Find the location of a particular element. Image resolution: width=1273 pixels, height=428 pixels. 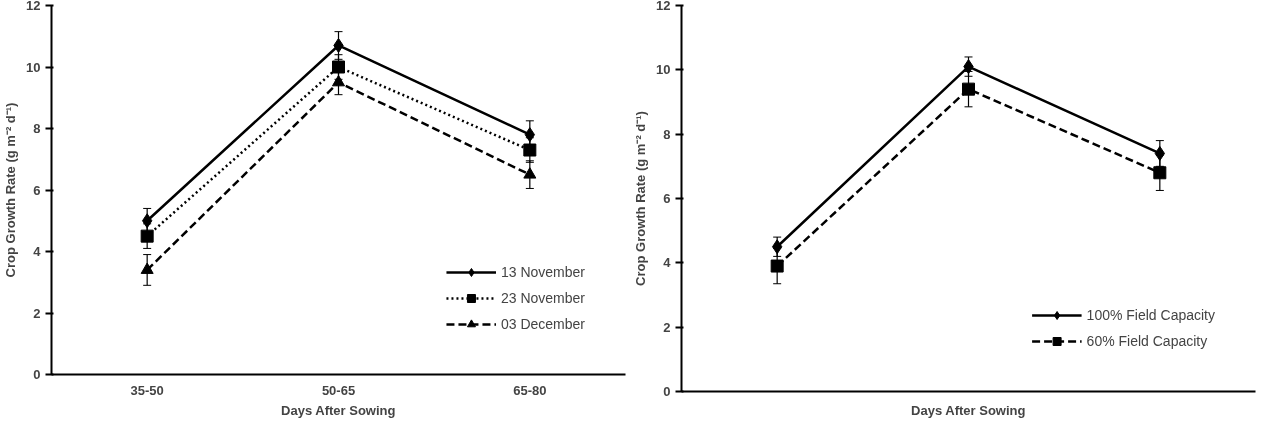

legend-label: 23 November is located at coordinates (542, 298).